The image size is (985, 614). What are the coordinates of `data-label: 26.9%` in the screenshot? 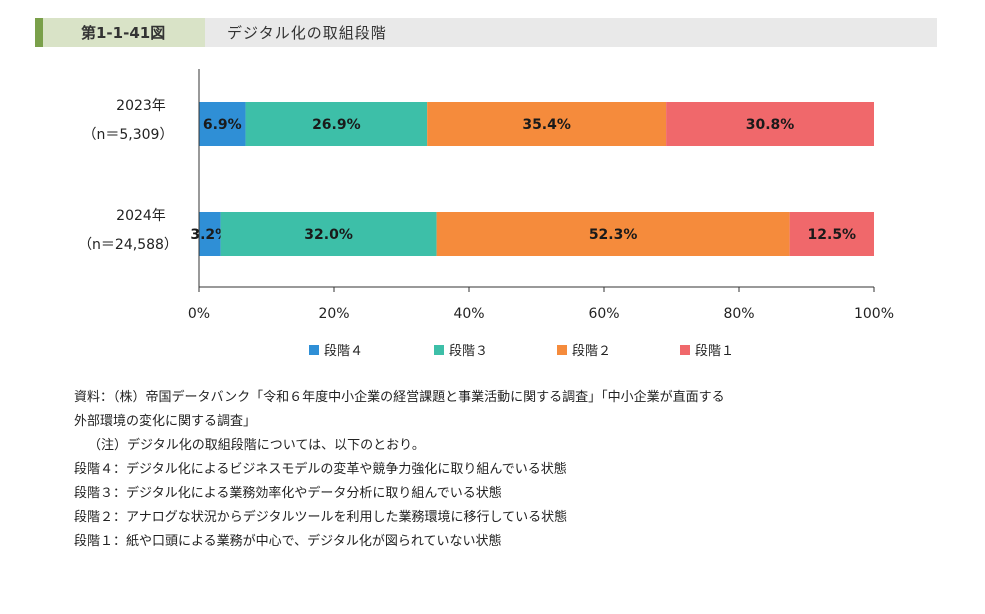 It's located at (336, 125).